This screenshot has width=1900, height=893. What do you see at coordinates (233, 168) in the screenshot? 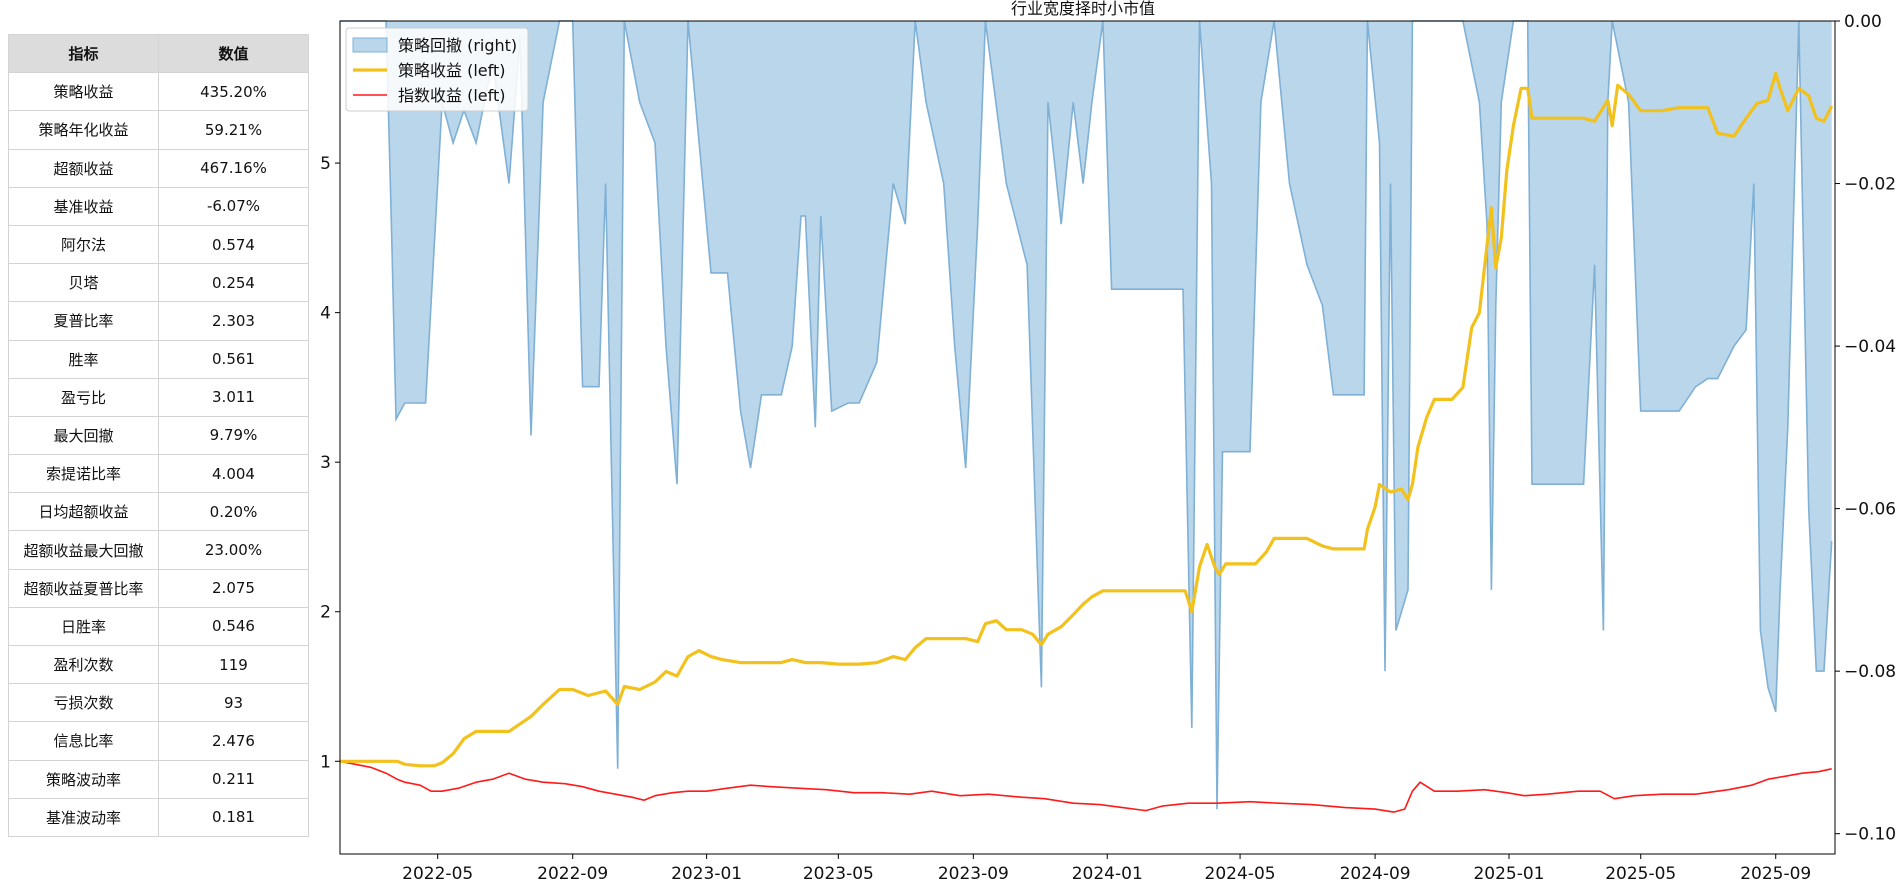
I see `metric-value: 467.16%` at bounding box center [233, 168].